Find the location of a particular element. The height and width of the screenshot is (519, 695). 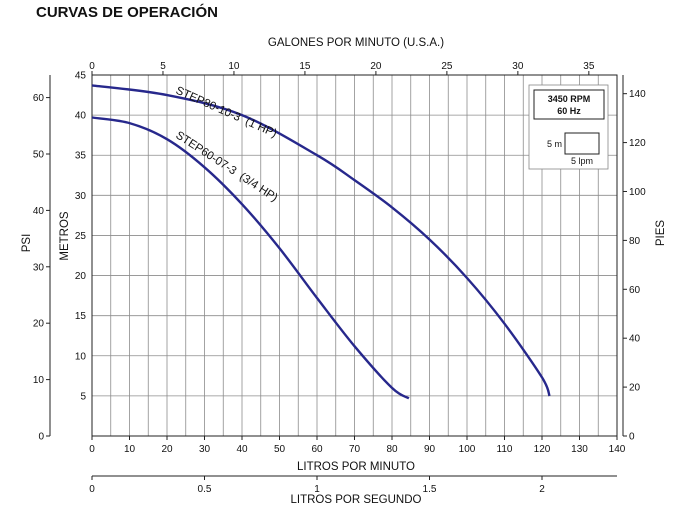

metros-axis-label: METROS is located at coordinates (65, 236).